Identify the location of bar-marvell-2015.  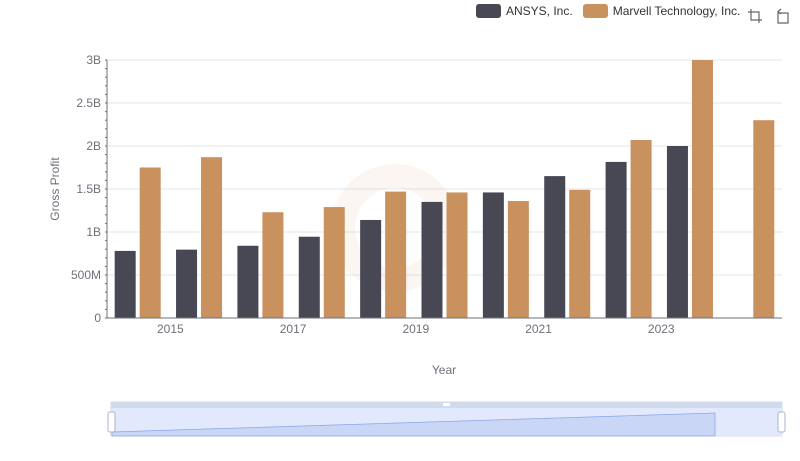
(212, 237).